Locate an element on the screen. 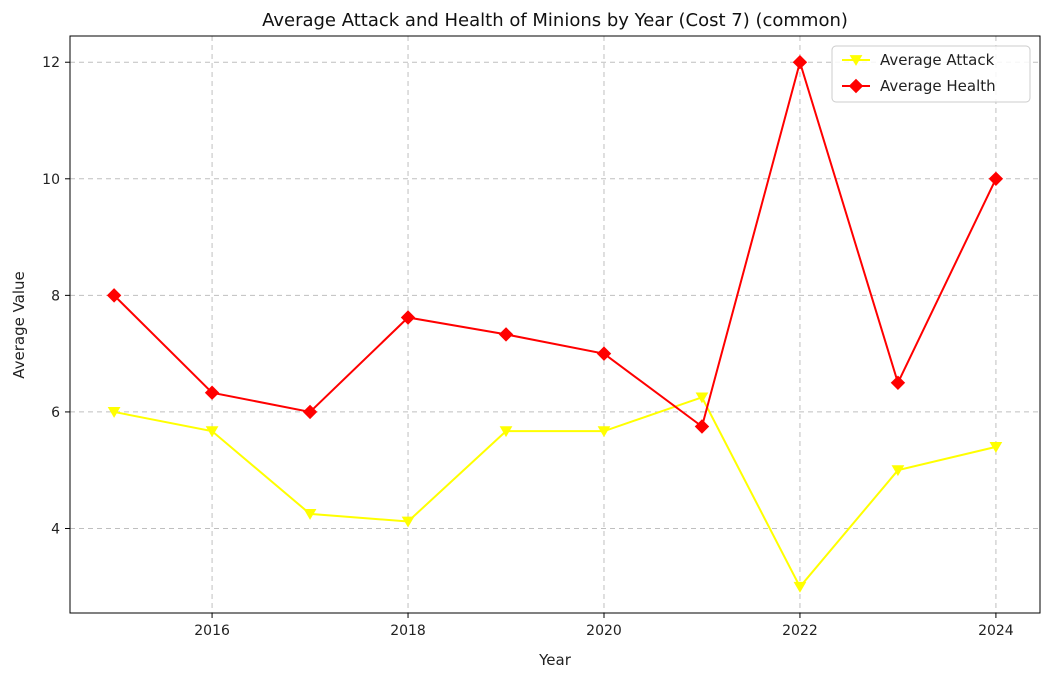 The width and height of the screenshot is (1051, 678). legend-item: Average Health is located at coordinates (919, 86).